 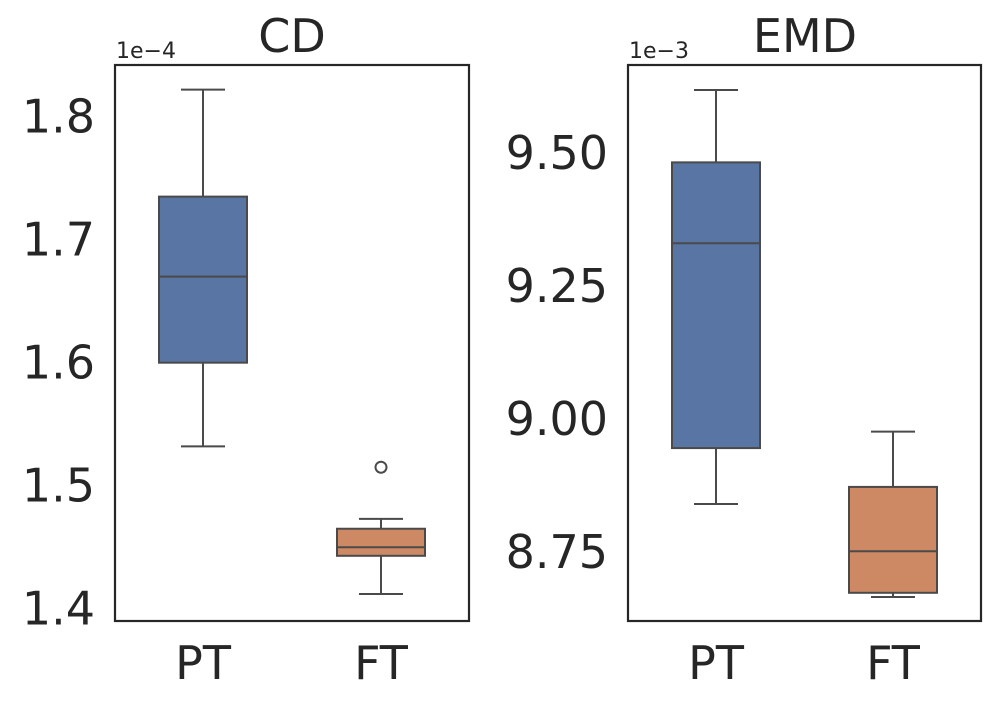 I want to click on y-tick-label: 1.7, so click(x=58, y=240).